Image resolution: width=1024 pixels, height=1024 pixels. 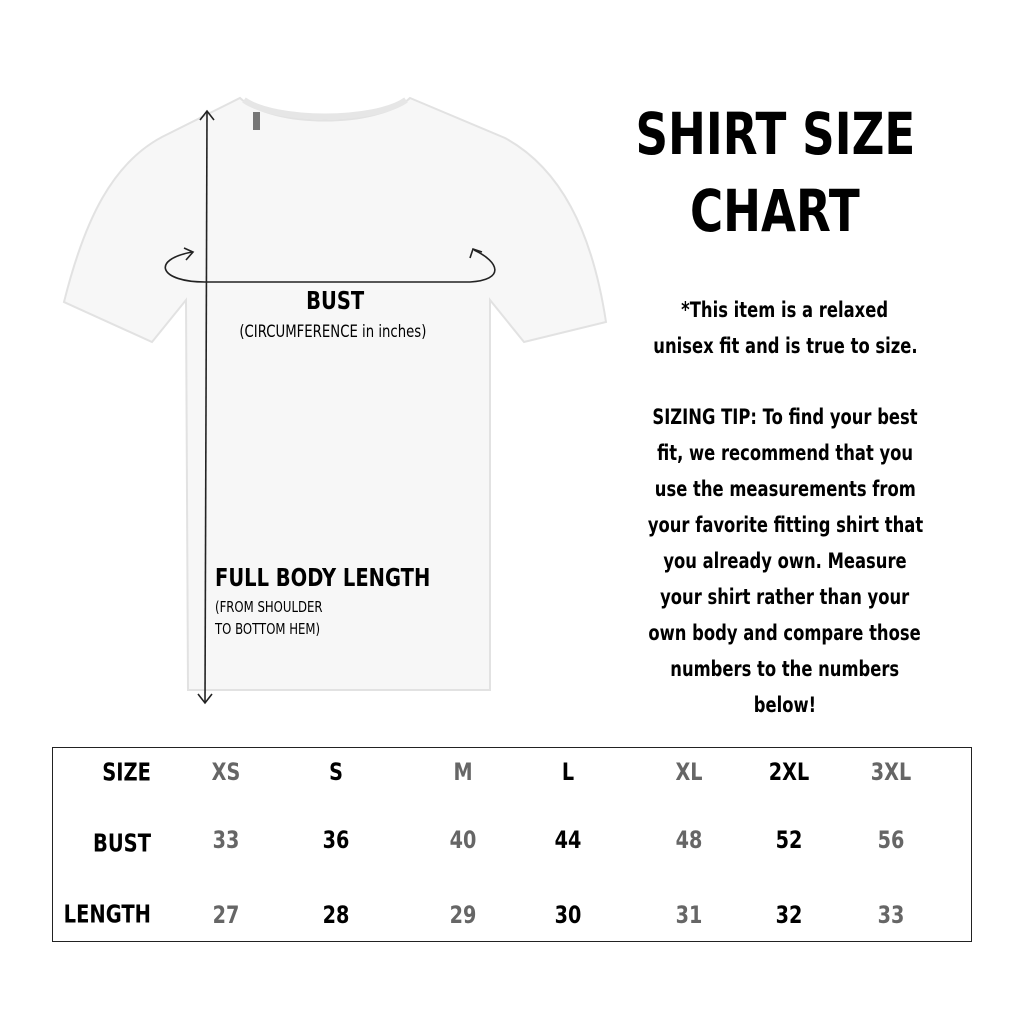 What do you see at coordinates (789, 772) in the screenshot?
I see `size-cell: 2XL` at bounding box center [789, 772].